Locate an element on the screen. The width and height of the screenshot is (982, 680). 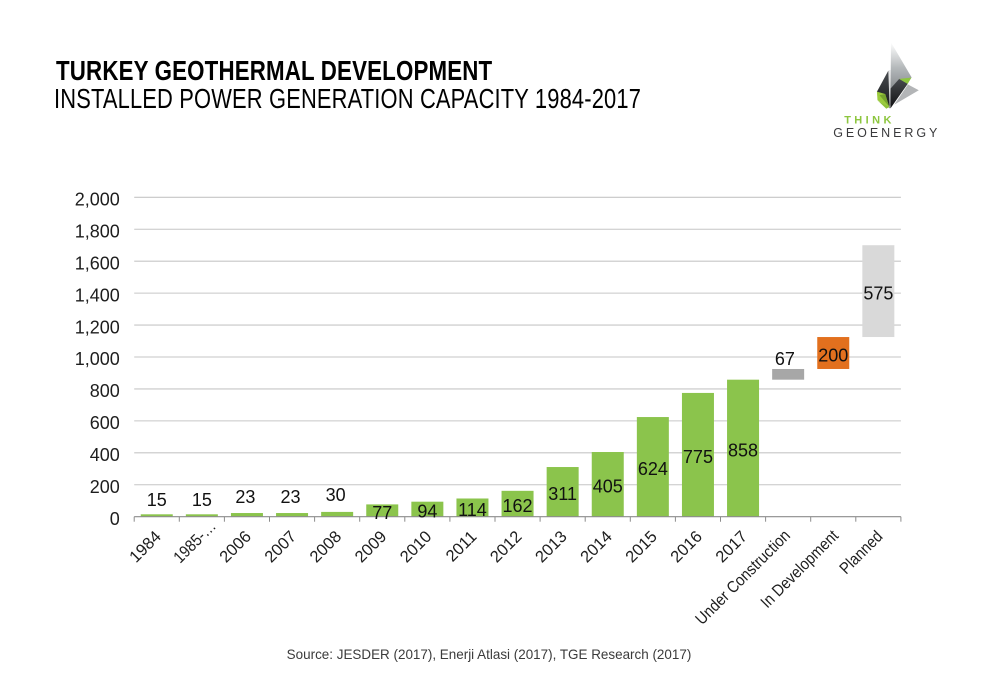
svg-text: 2009 is located at coordinates (371, 547).